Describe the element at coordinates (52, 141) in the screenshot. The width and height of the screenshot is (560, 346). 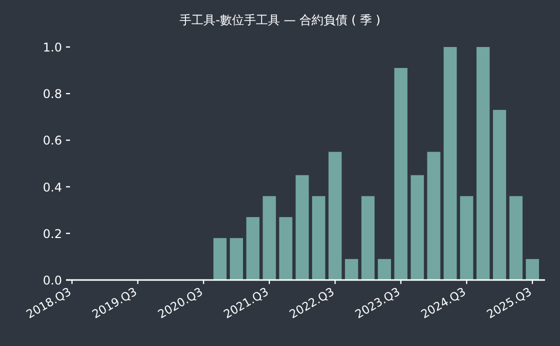
I see `y-tick-label: 0.6` at that location.